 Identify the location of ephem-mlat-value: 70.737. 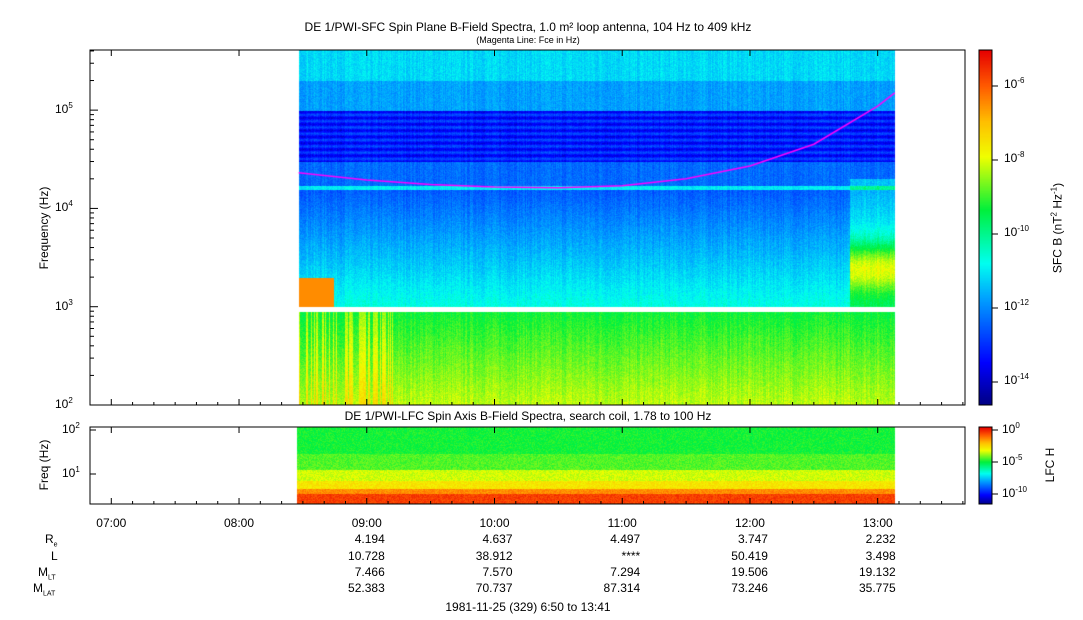
(494, 588).